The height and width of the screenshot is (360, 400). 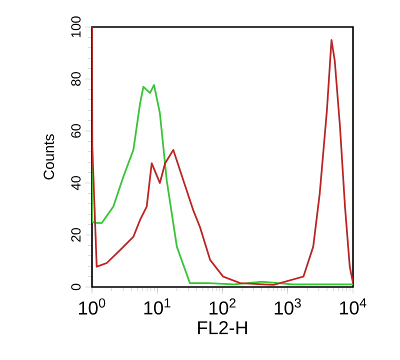 What do you see at coordinates (76, 131) in the screenshot?
I see `y-tick-label: 60` at bounding box center [76, 131].